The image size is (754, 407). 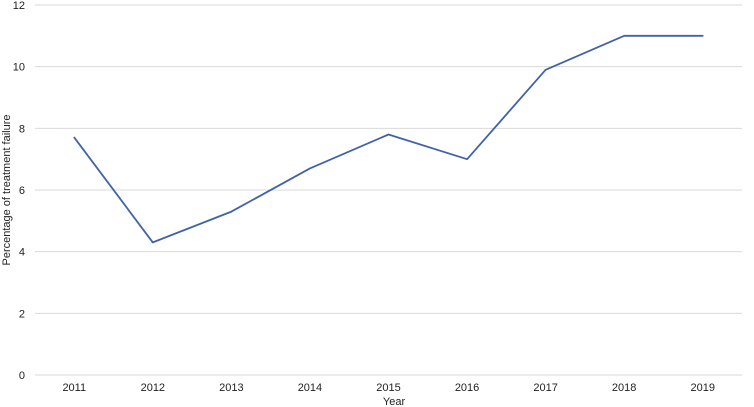 What do you see at coordinates (153, 388) in the screenshot?
I see `x-tick-label: 2012` at bounding box center [153, 388].